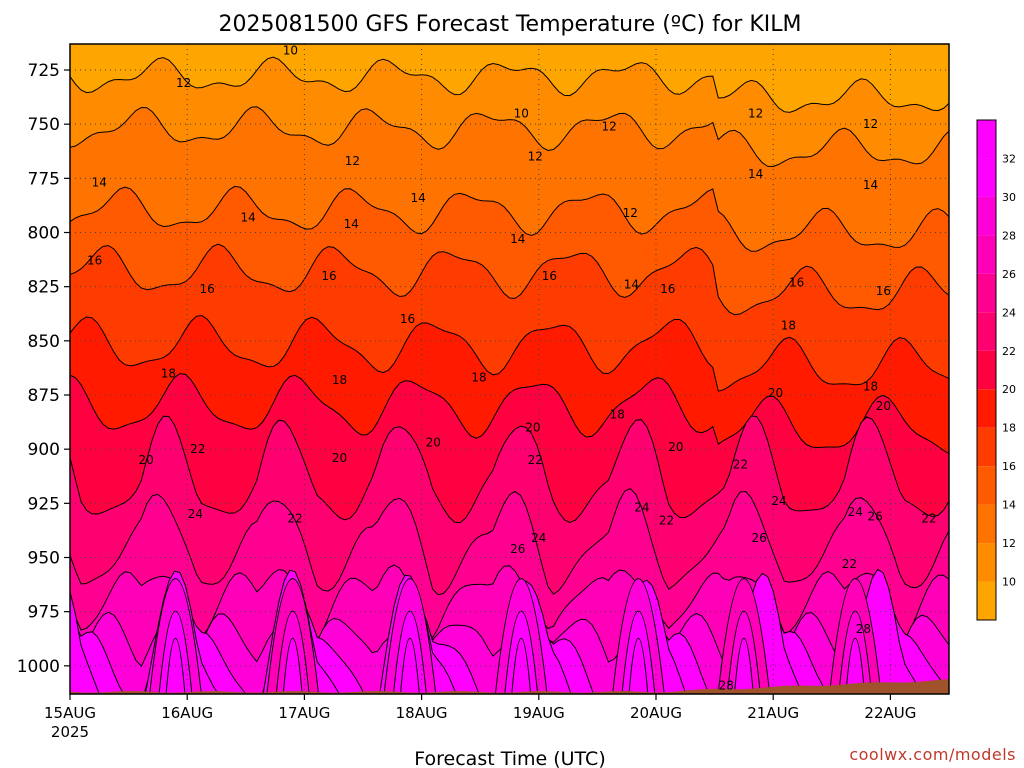 The width and height of the screenshot is (1024, 768). Describe the element at coordinates (532, 428) in the screenshot. I see `contour-label-34: 20` at that location.